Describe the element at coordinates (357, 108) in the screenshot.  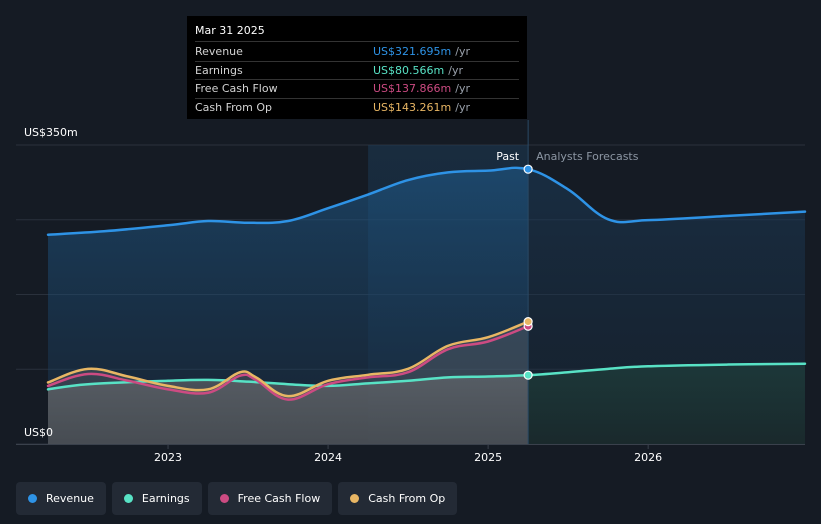
I see `tooltip-row-cash-from-op: Cash From Op US$143.261m /yr` at that location.